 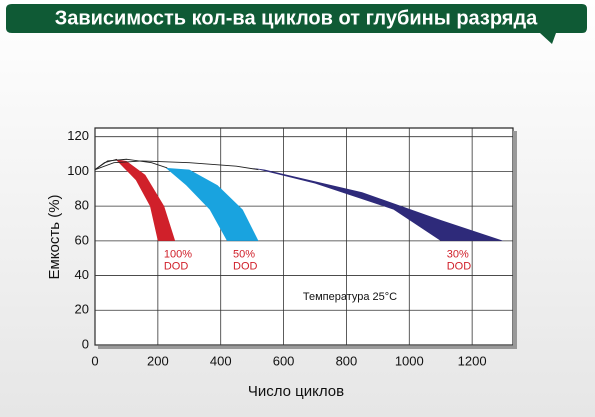 I want to click on title-banner, so click(x=296, y=24).